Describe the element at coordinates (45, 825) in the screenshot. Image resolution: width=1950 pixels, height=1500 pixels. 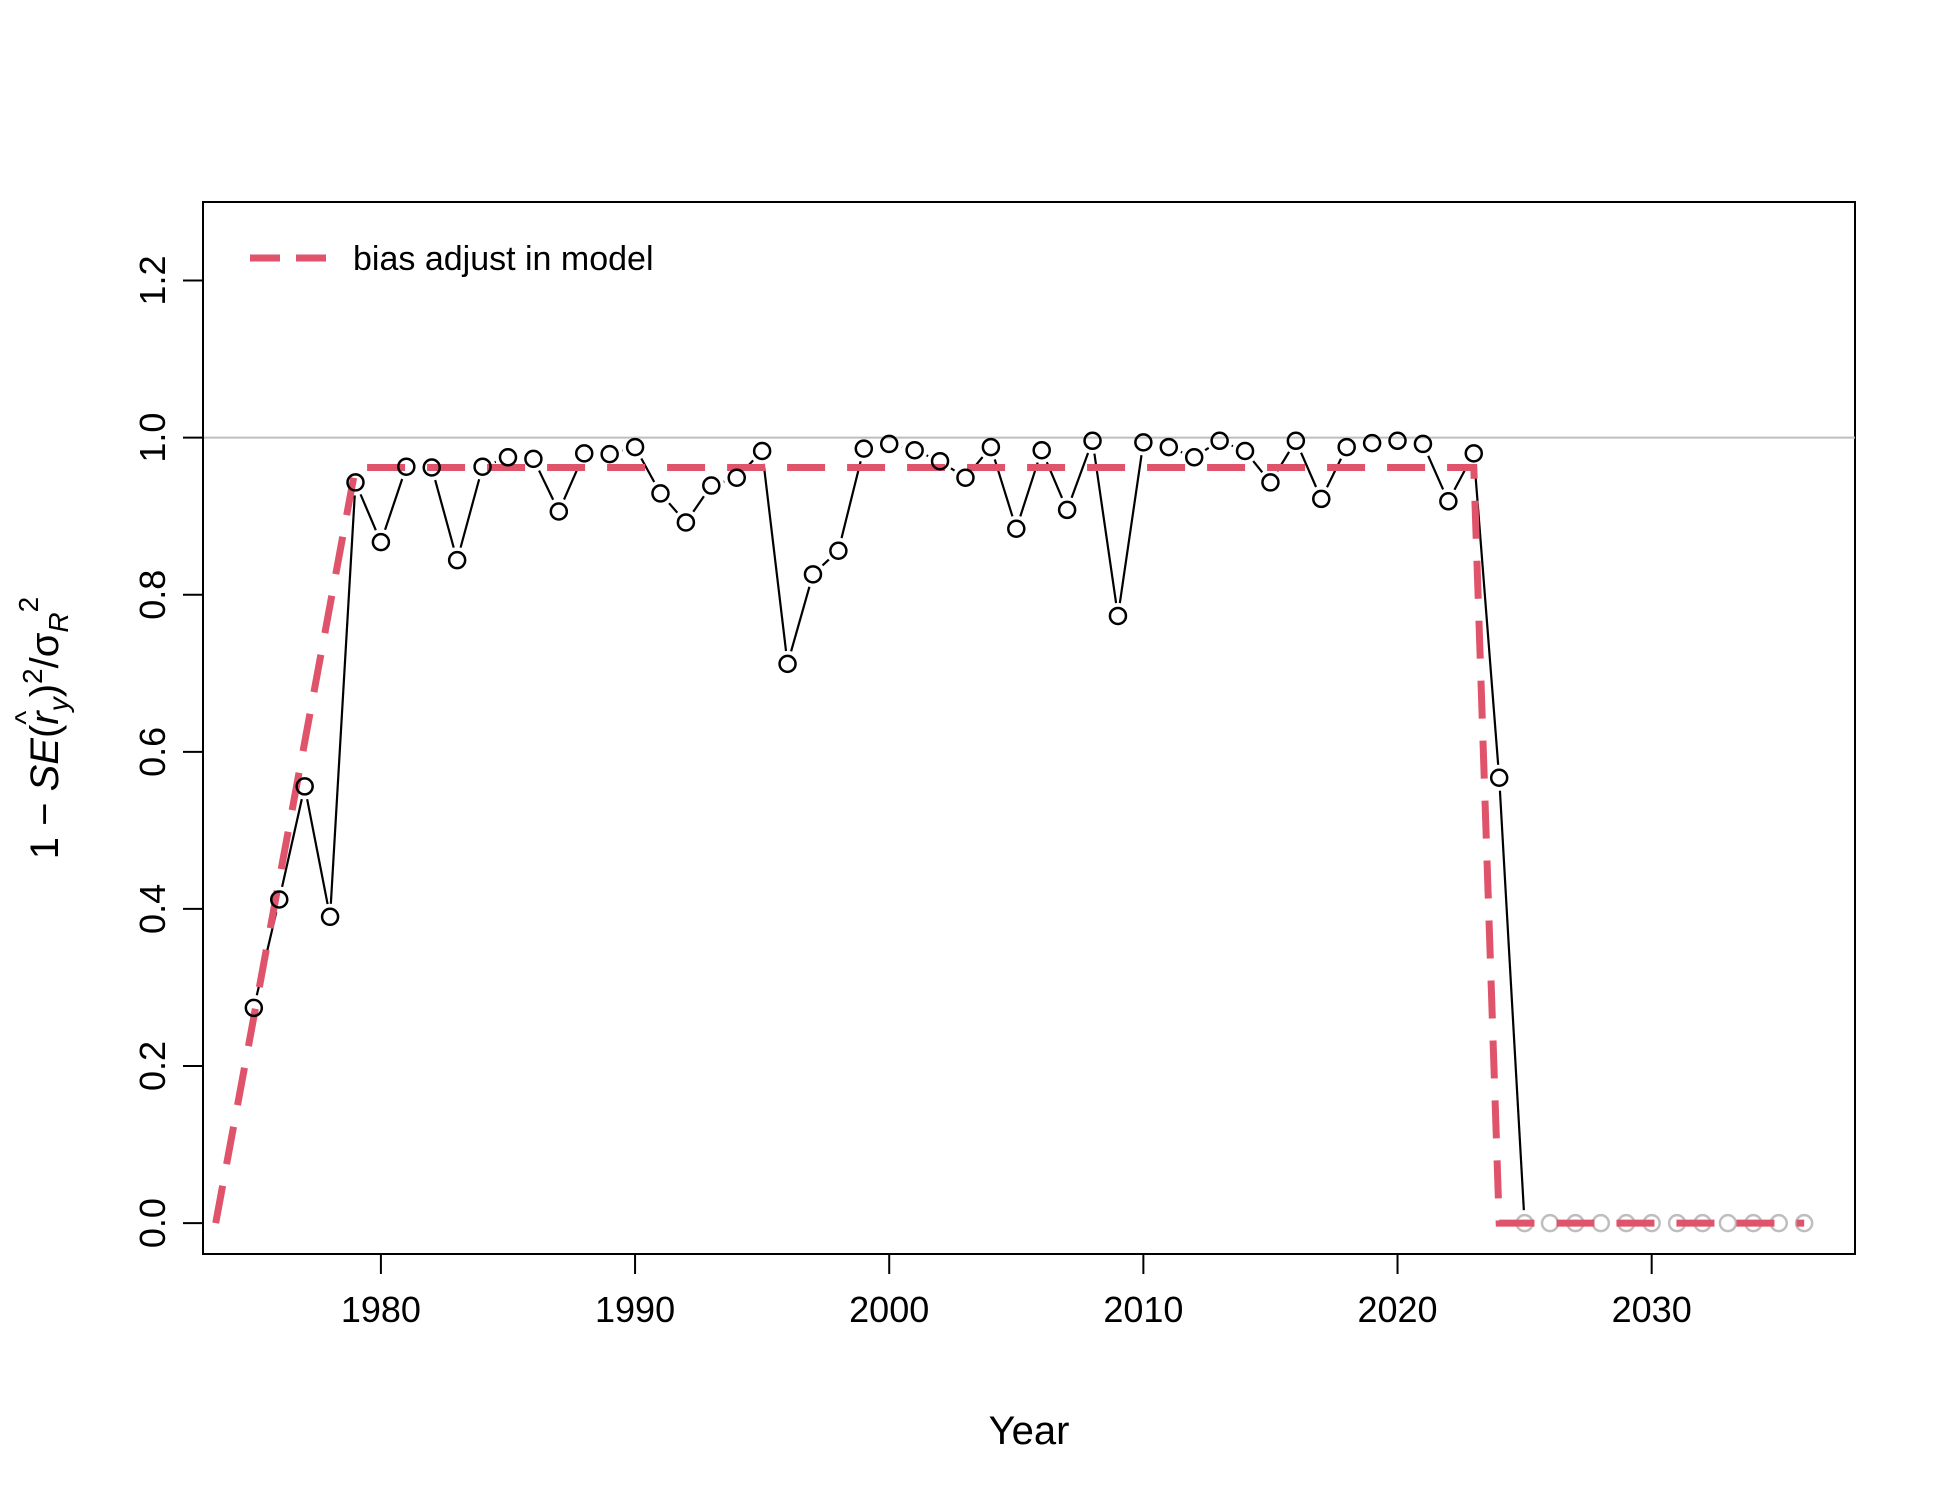
I see `ylabel-prefix: 1 −` at that location.